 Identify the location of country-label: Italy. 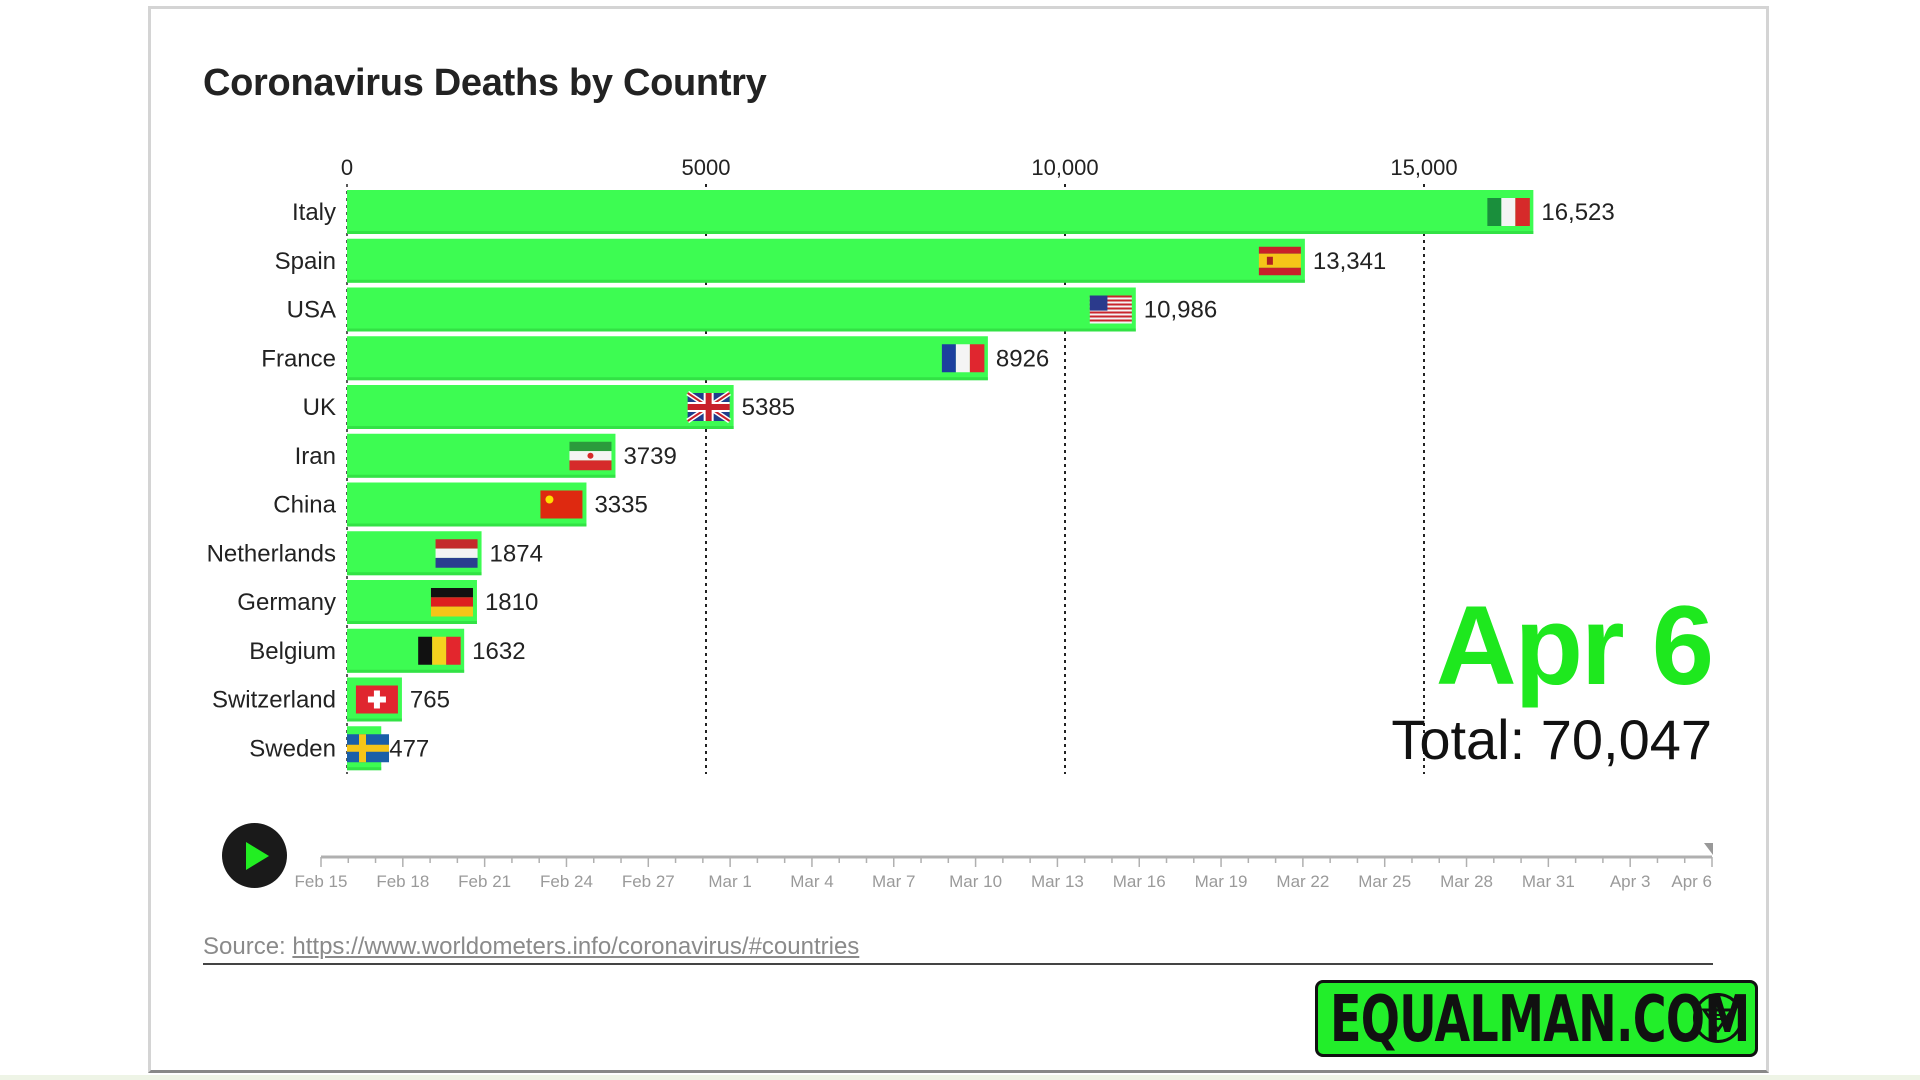
(314, 212).